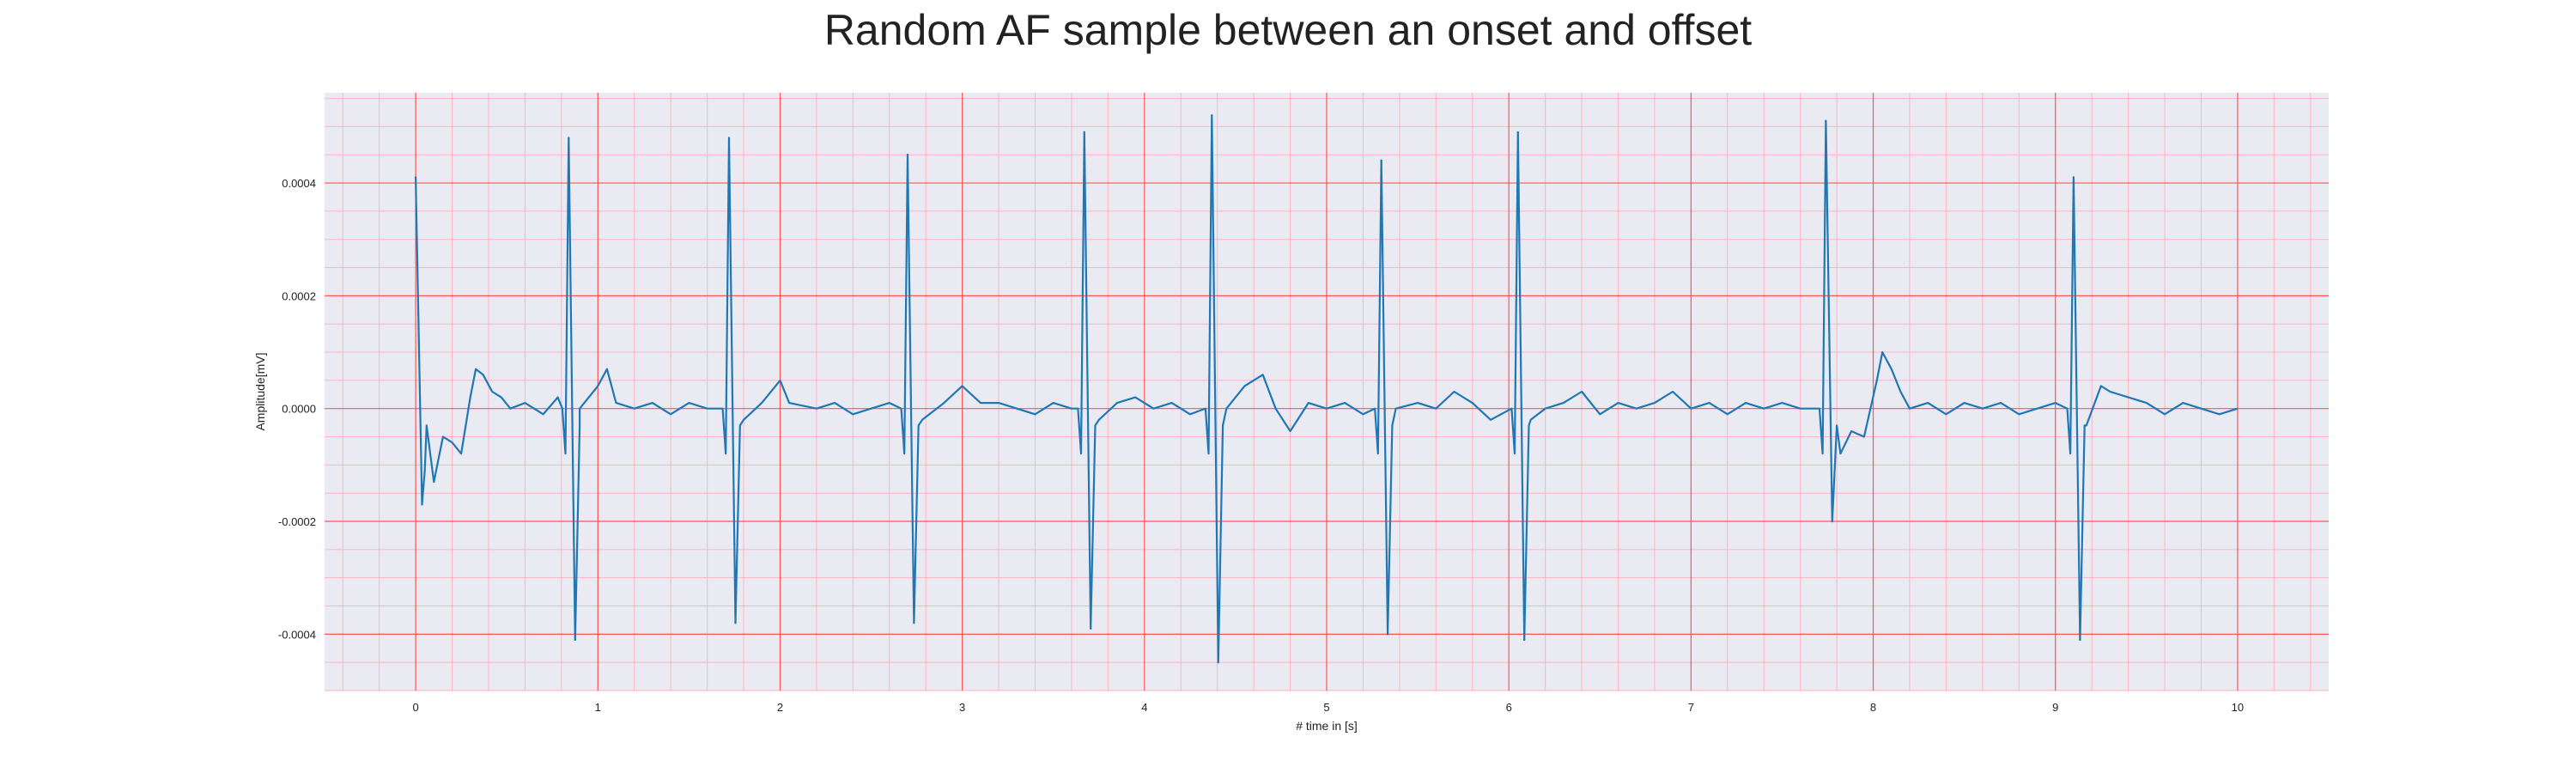 Image resolution: width=2576 pixels, height=773 pixels. I want to click on x-tick-label: 5, so click(1326, 707).